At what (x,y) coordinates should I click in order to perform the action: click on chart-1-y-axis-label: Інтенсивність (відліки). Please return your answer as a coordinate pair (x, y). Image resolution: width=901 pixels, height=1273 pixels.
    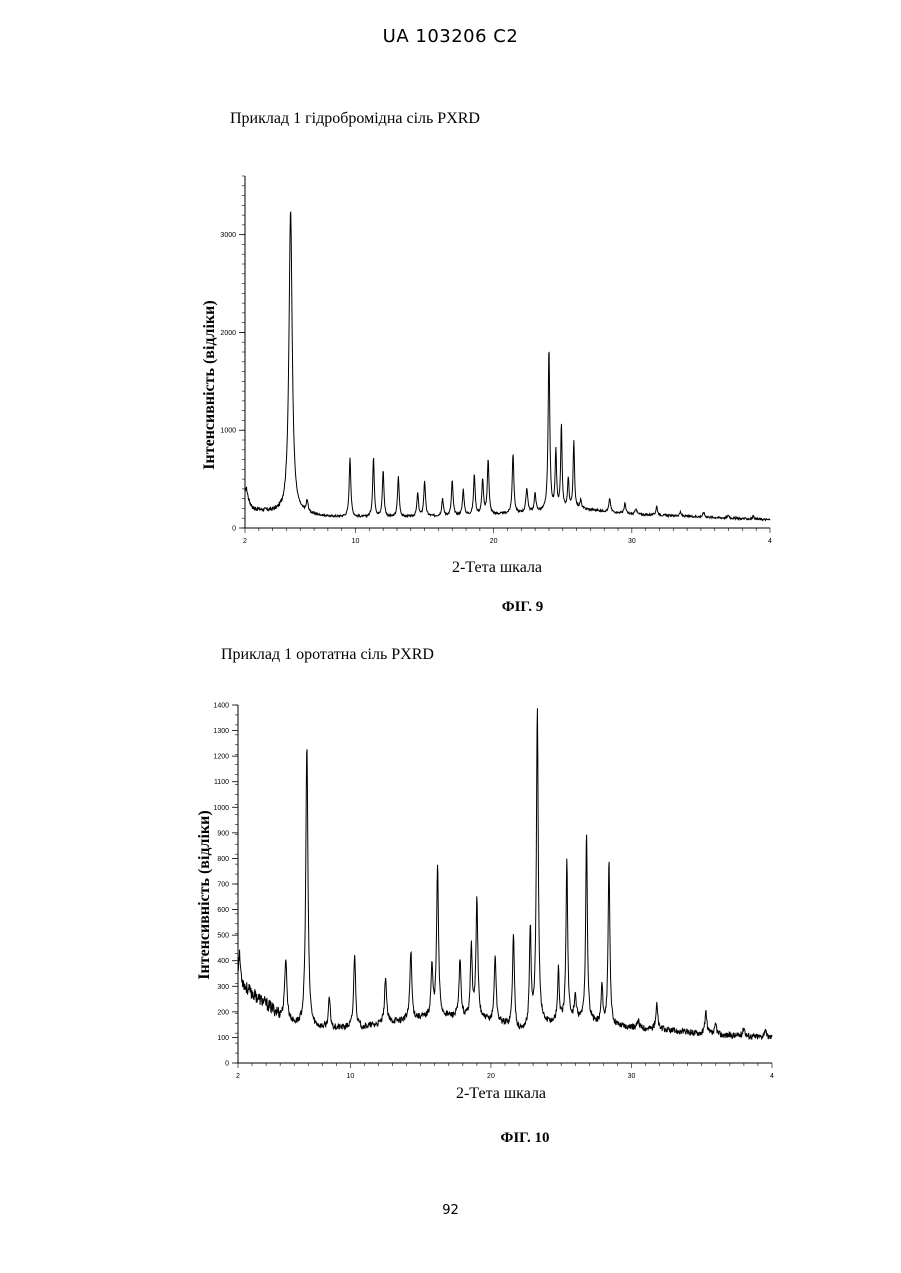
    Looking at the image, I should click on (209, 384).